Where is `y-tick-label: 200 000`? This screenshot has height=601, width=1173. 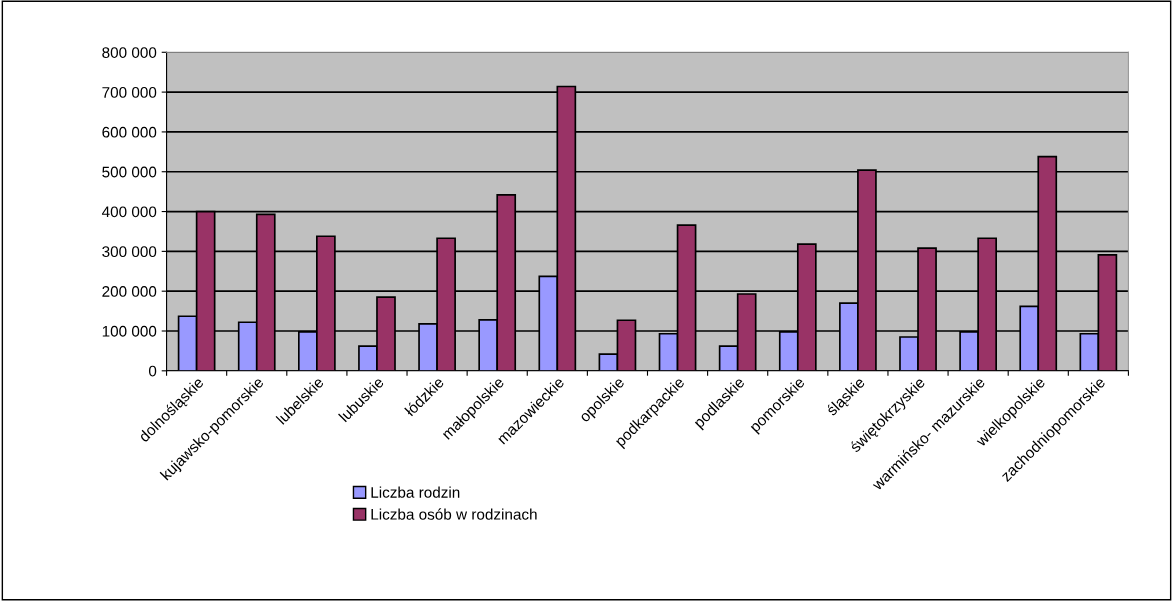 y-tick-label: 200 000 is located at coordinates (129, 291).